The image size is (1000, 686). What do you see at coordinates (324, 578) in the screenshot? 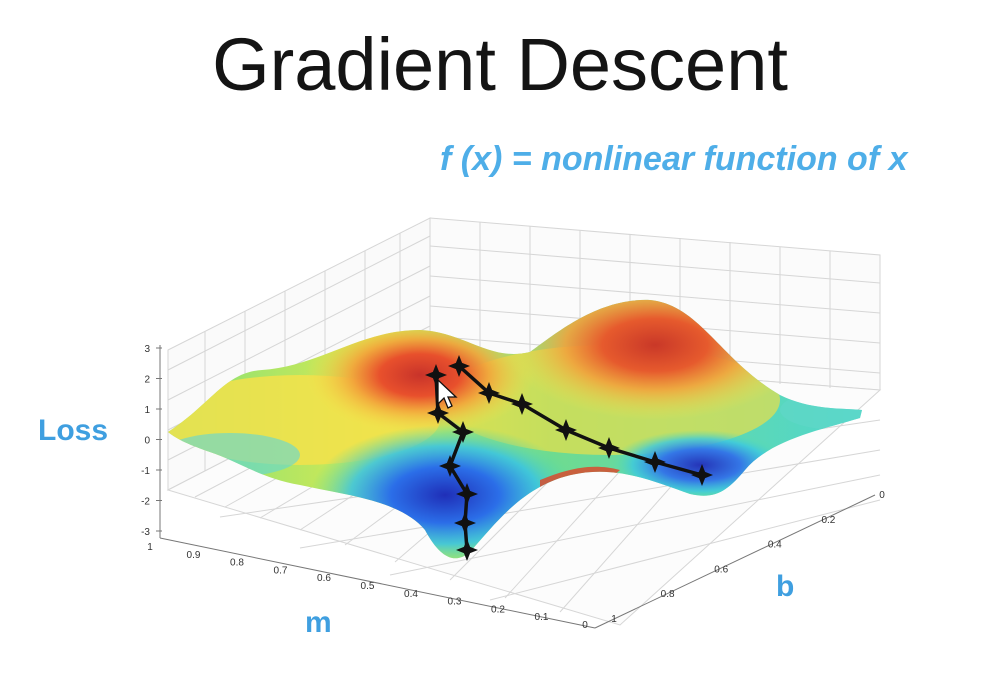
I see `m-tick-label: 0.6` at bounding box center [324, 578].